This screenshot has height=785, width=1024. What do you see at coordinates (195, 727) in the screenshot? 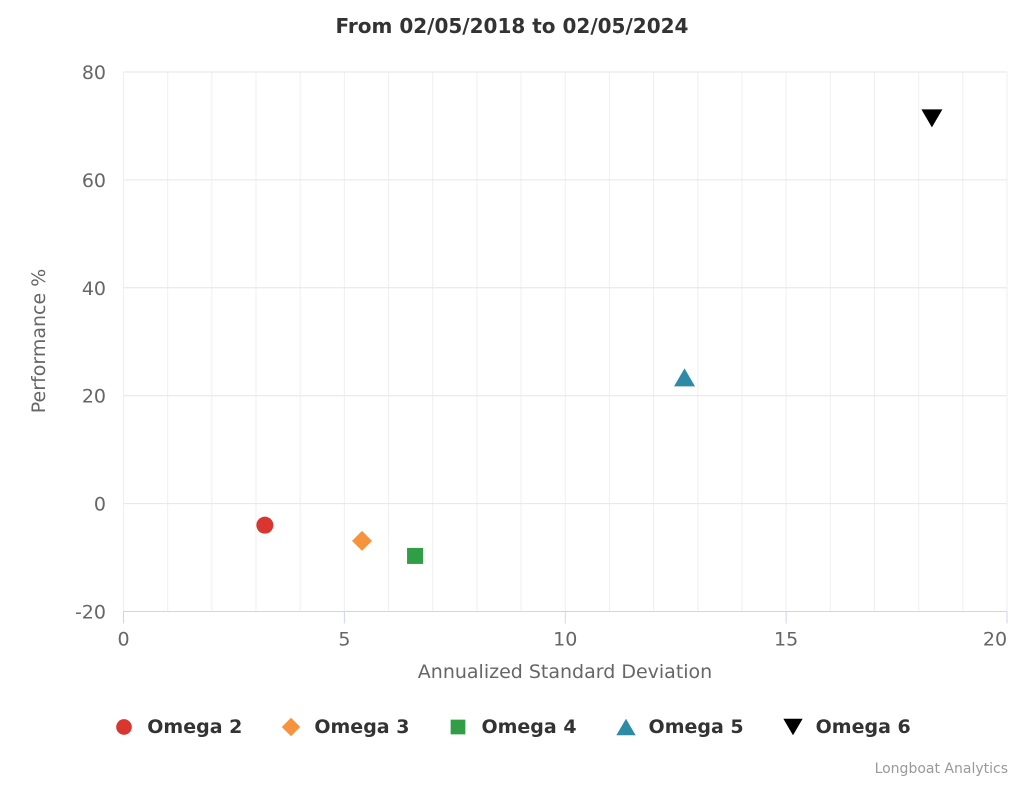
I see `legend-label: Omega 2` at bounding box center [195, 727].